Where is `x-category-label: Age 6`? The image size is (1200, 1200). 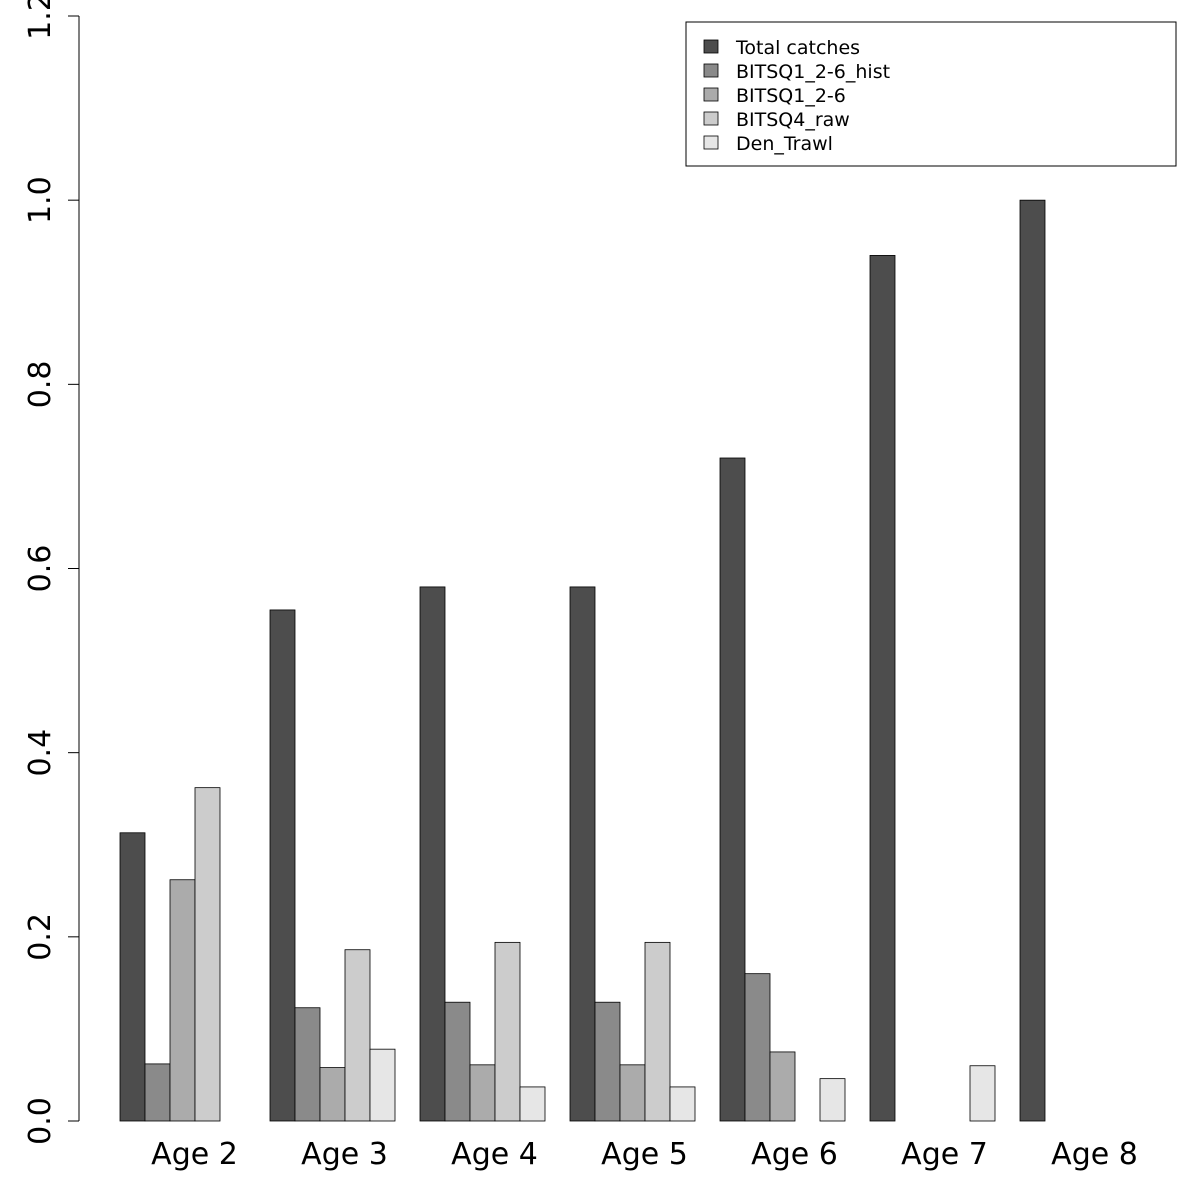
x-category-label: Age 6 is located at coordinates (794, 1154).